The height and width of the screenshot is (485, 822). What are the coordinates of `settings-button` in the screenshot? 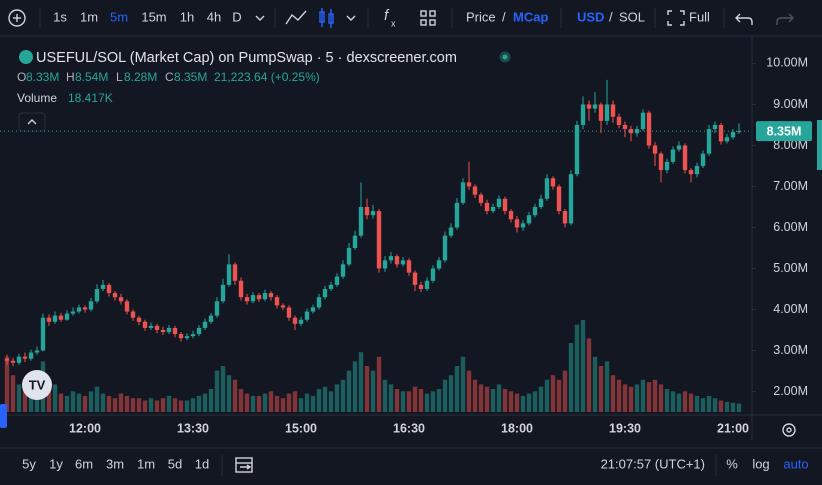 It's located at (789, 430).